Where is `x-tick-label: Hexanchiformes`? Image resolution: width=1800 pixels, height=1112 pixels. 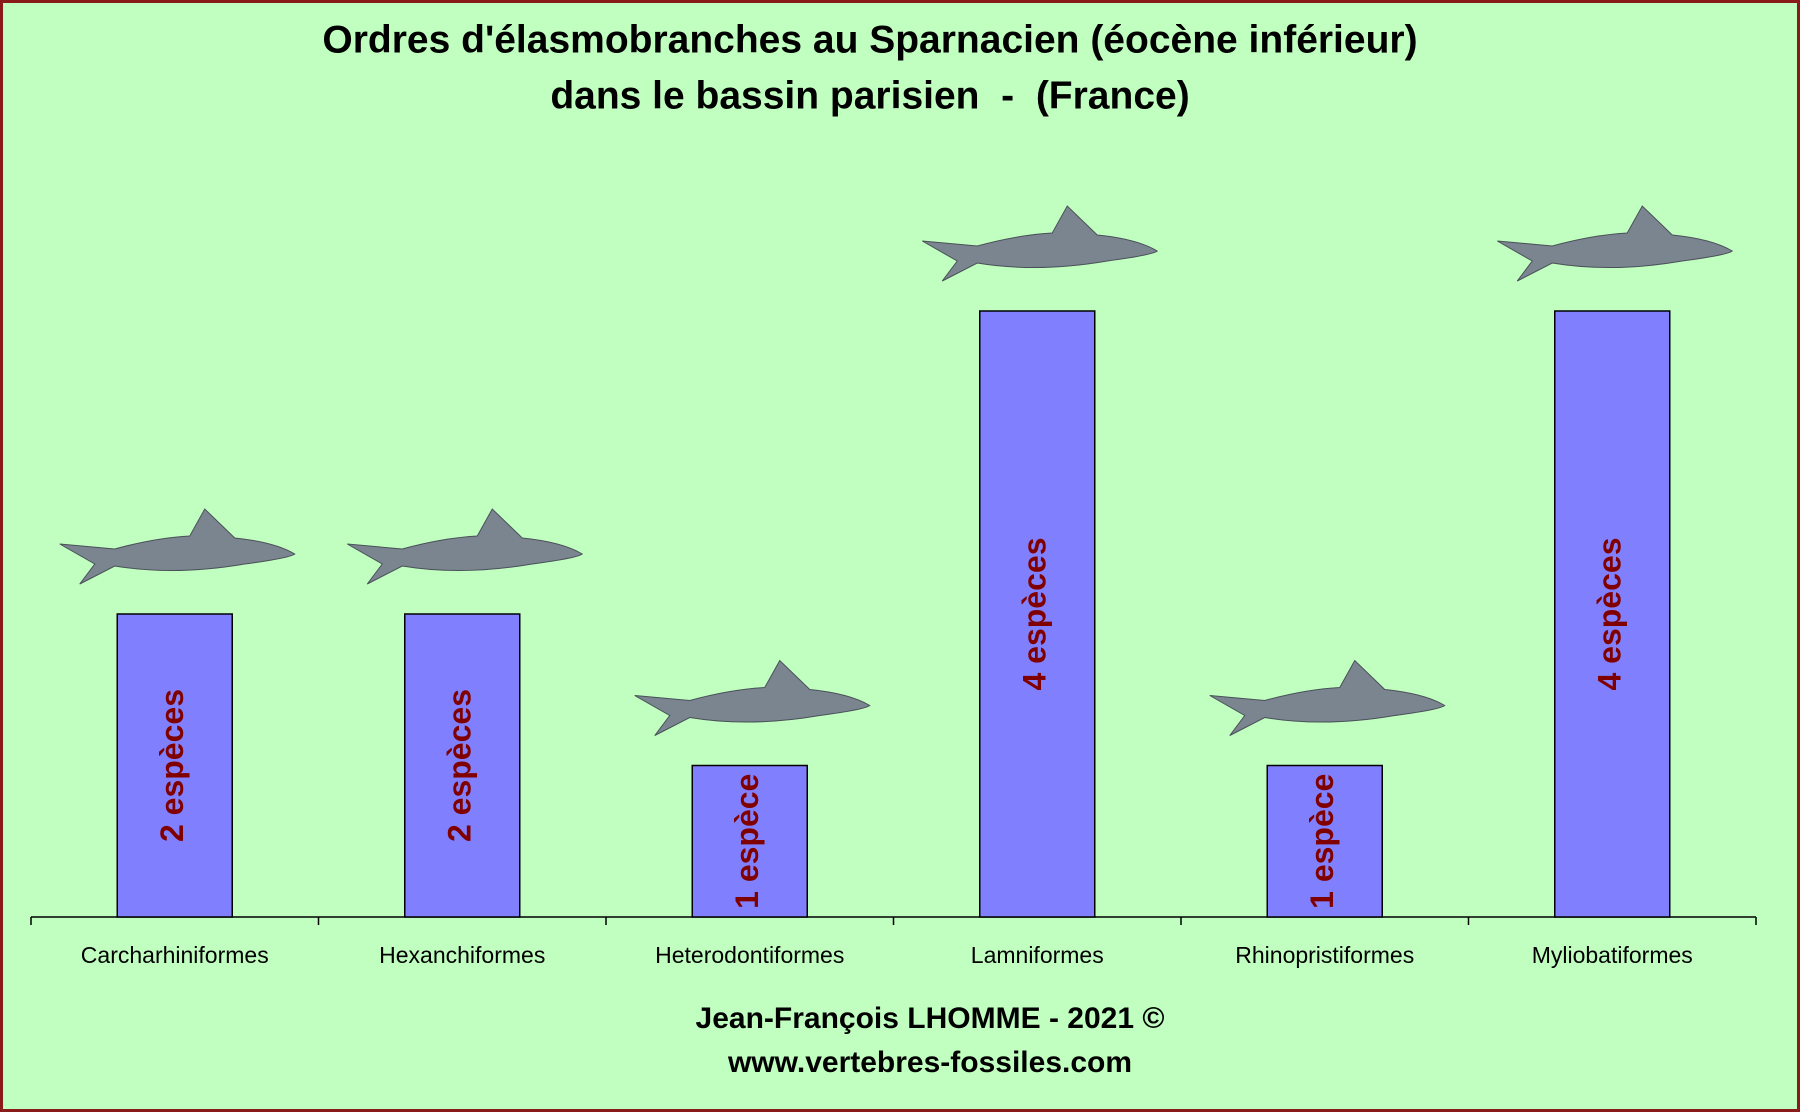 x-tick-label: Hexanchiformes is located at coordinates (462, 955).